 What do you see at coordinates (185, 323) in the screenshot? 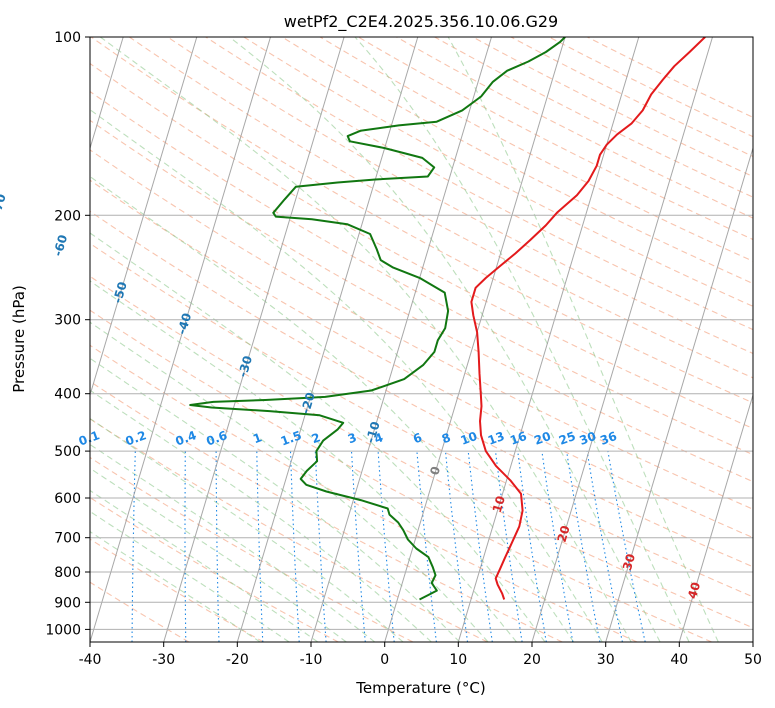
I see `isotherm-label: -40` at bounding box center [185, 323].